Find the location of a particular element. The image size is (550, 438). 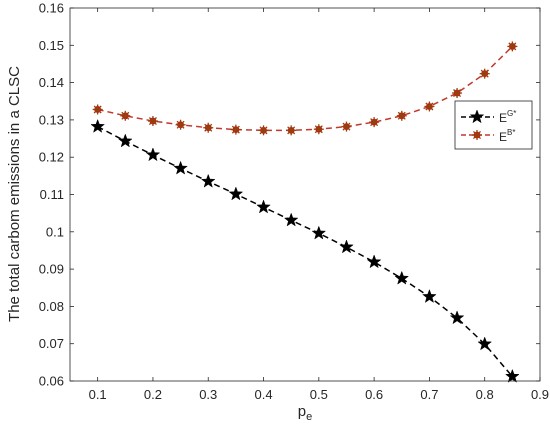

x-tick-label: 0.1 is located at coordinates (98, 394).